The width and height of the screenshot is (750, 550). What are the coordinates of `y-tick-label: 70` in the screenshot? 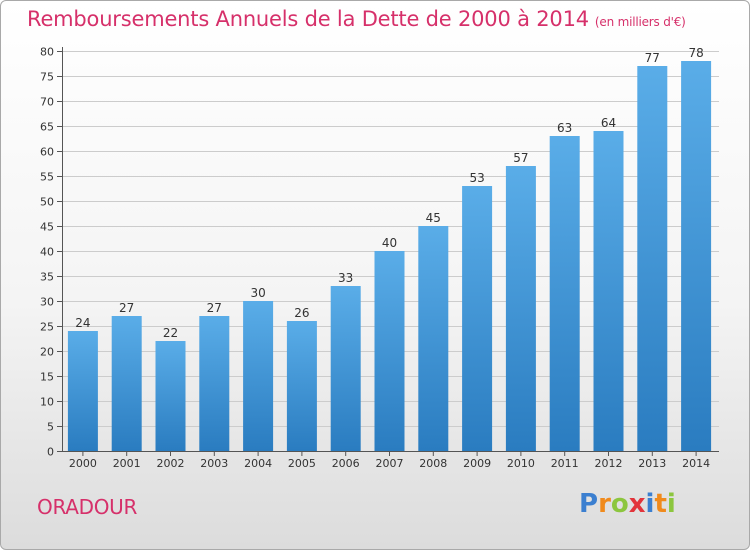 It's located at (47, 102).